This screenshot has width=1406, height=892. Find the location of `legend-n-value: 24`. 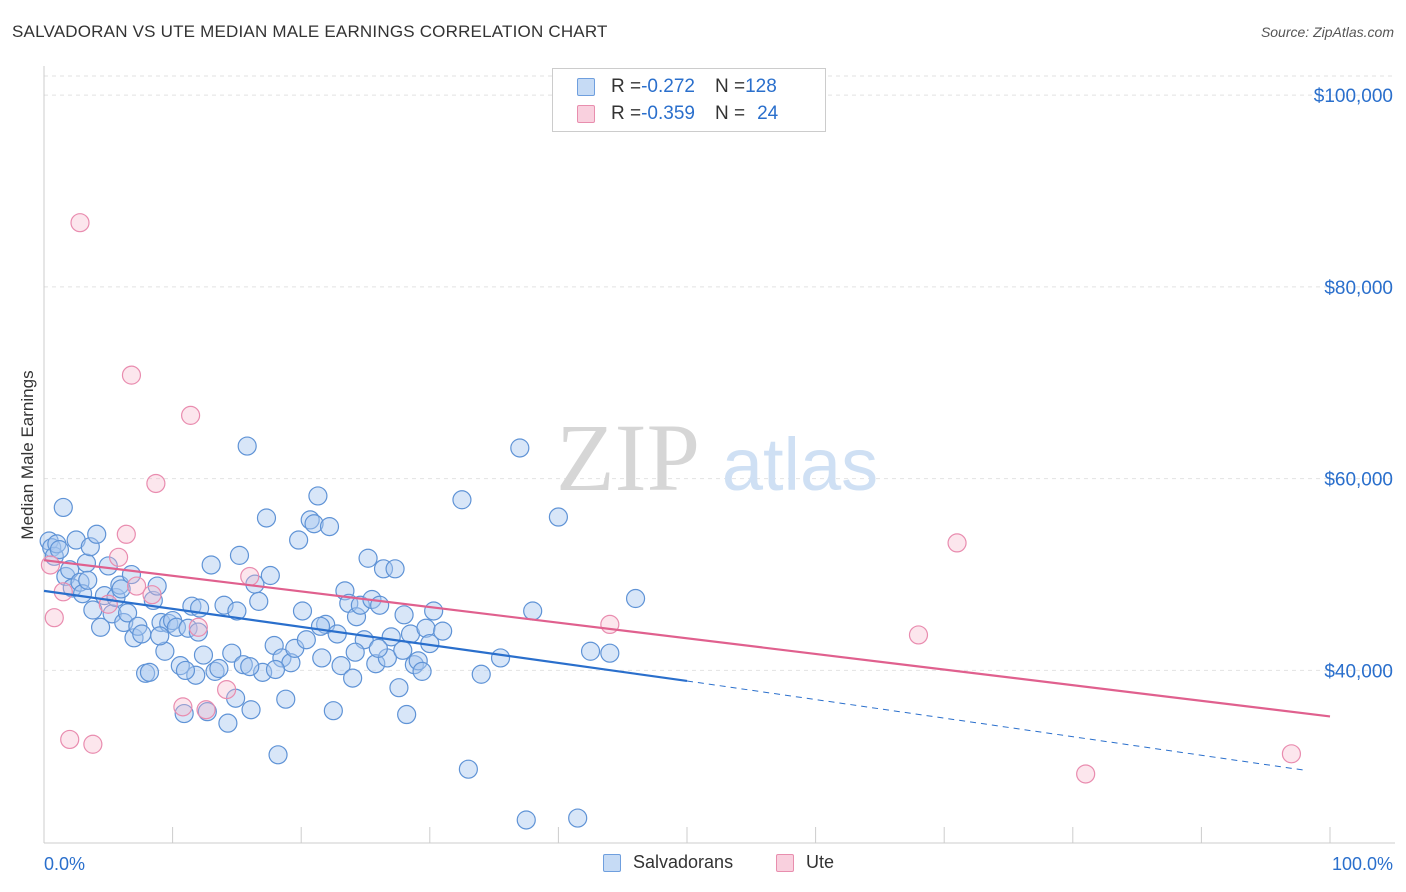

legend-n-value: 24 is located at coordinates (768, 113).